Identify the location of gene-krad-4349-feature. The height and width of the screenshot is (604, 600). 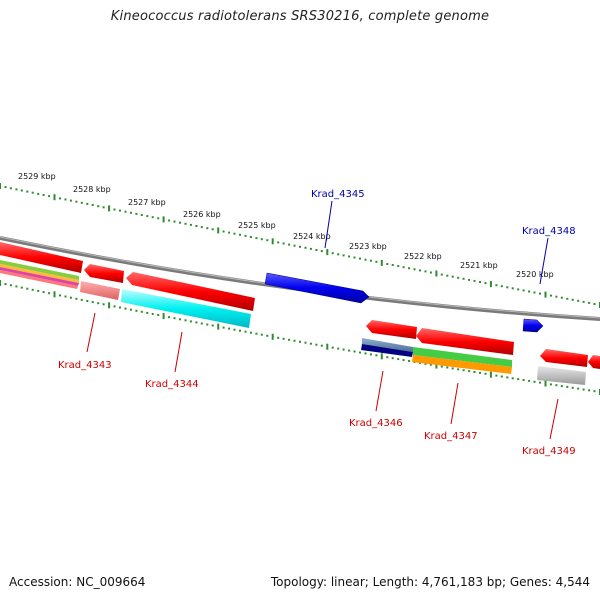
(561, 375).